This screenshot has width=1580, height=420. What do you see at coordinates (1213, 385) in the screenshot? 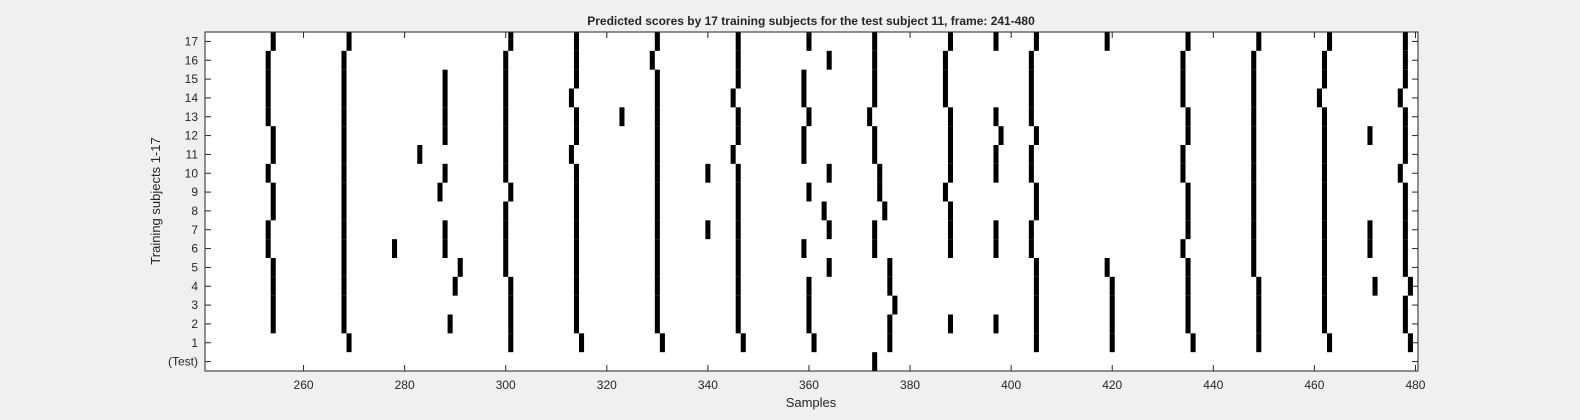
I see `x-tick-label: 440` at bounding box center [1213, 385].